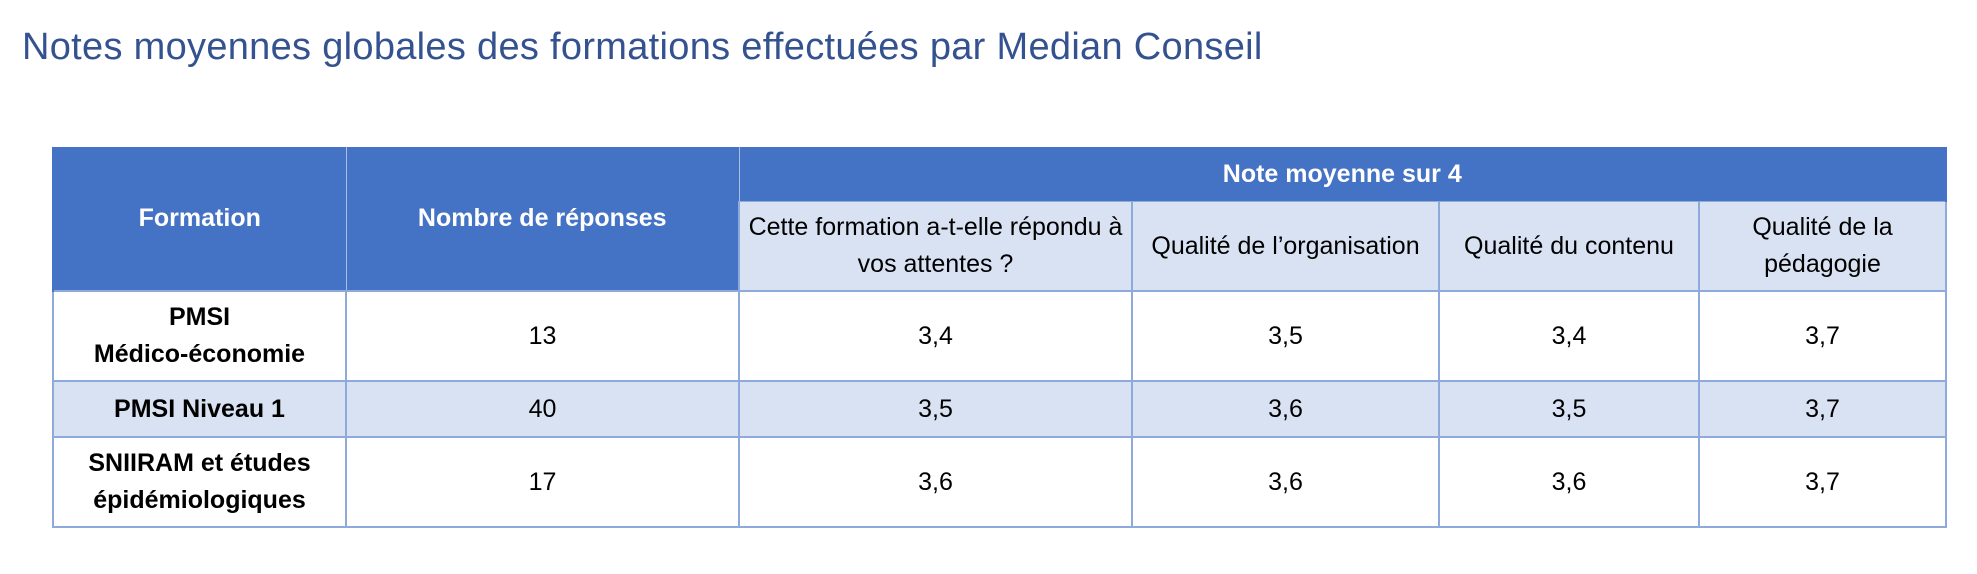 Image resolution: width=1977 pixels, height=574 pixels. Describe the element at coordinates (1343, 174) in the screenshot. I see `header-note-group: Note moyenne sur 4` at that location.